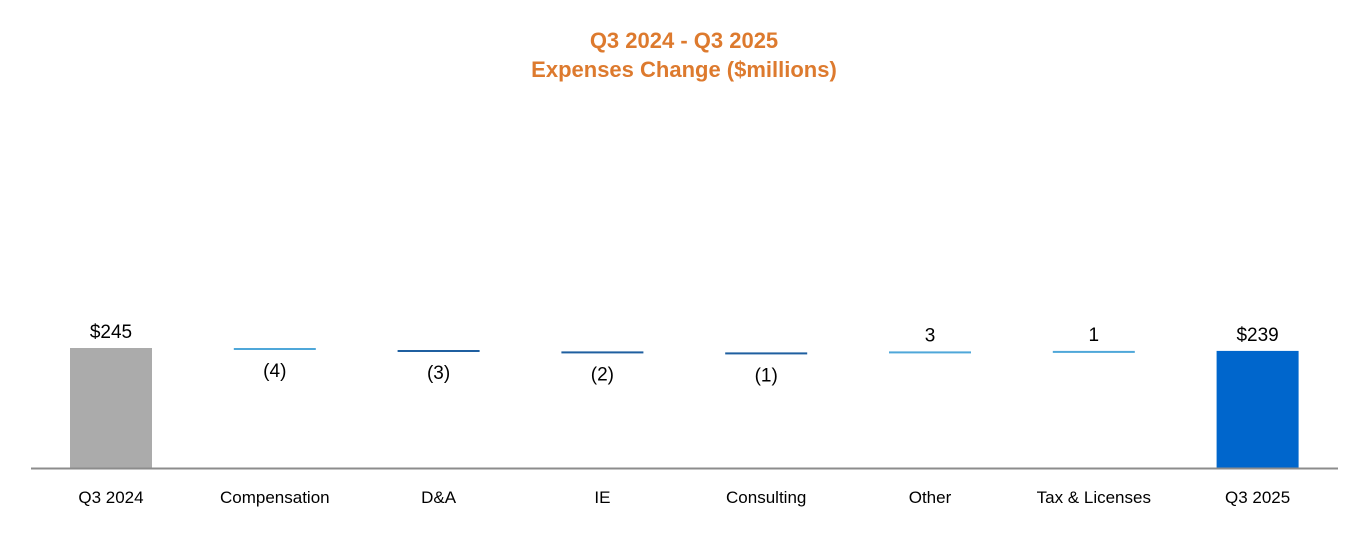 This screenshot has height=536, width=1368. What do you see at coordinates (274, 371) in the screenshot?
I see `value-label-compensation: (4)` at bounding box center [274, 371].